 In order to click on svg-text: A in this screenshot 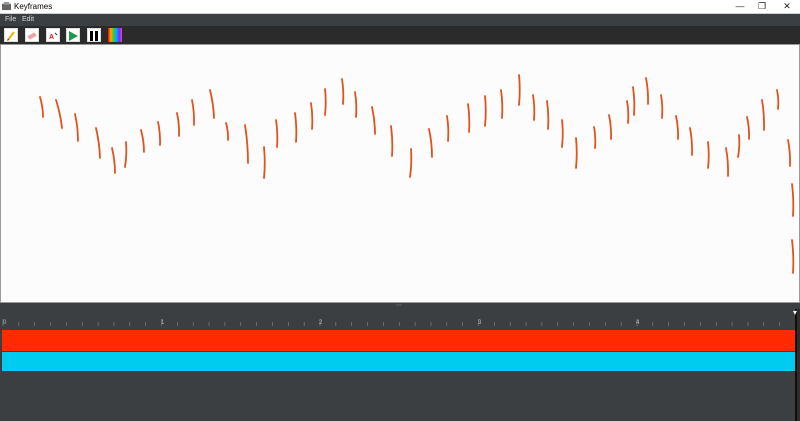, I will do `click(51, 37)`.